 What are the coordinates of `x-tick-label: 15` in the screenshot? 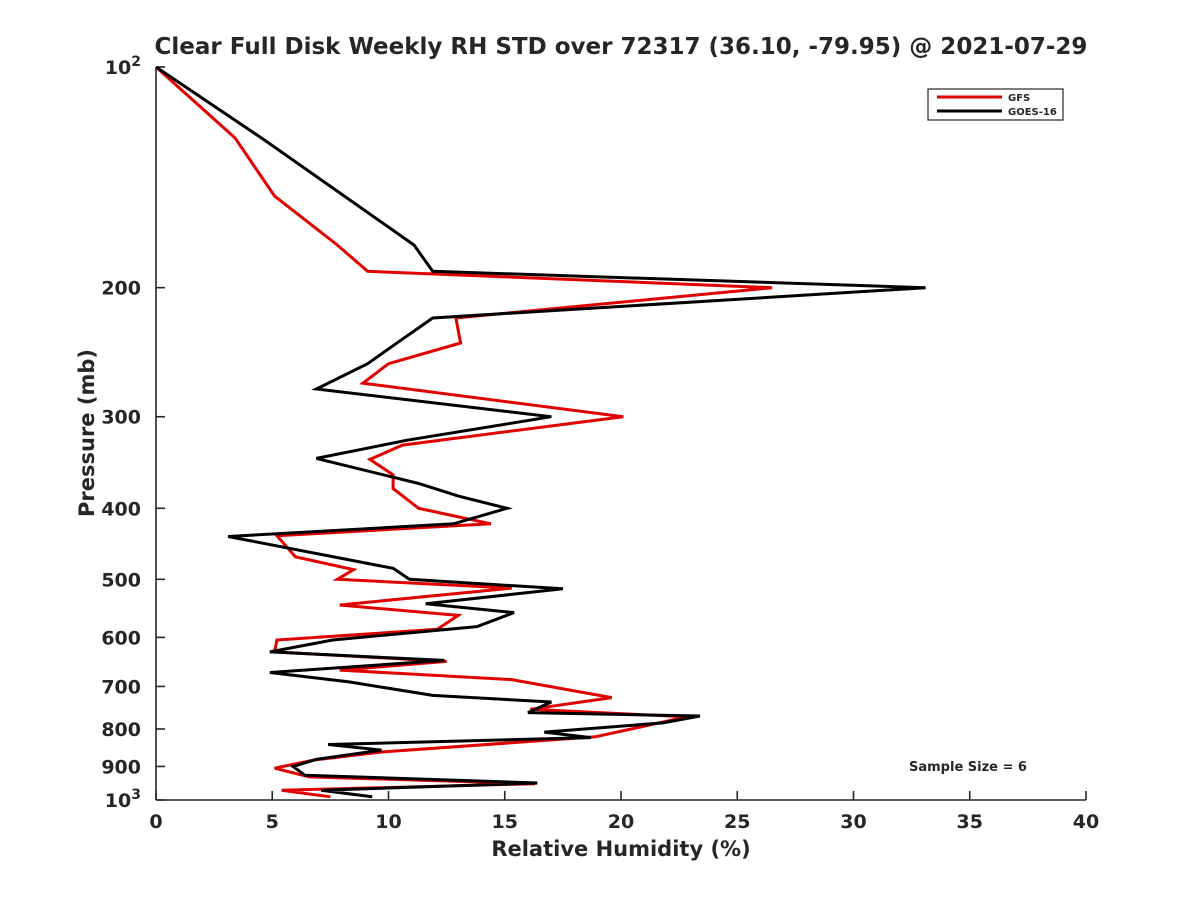 It's located at (505, 822).